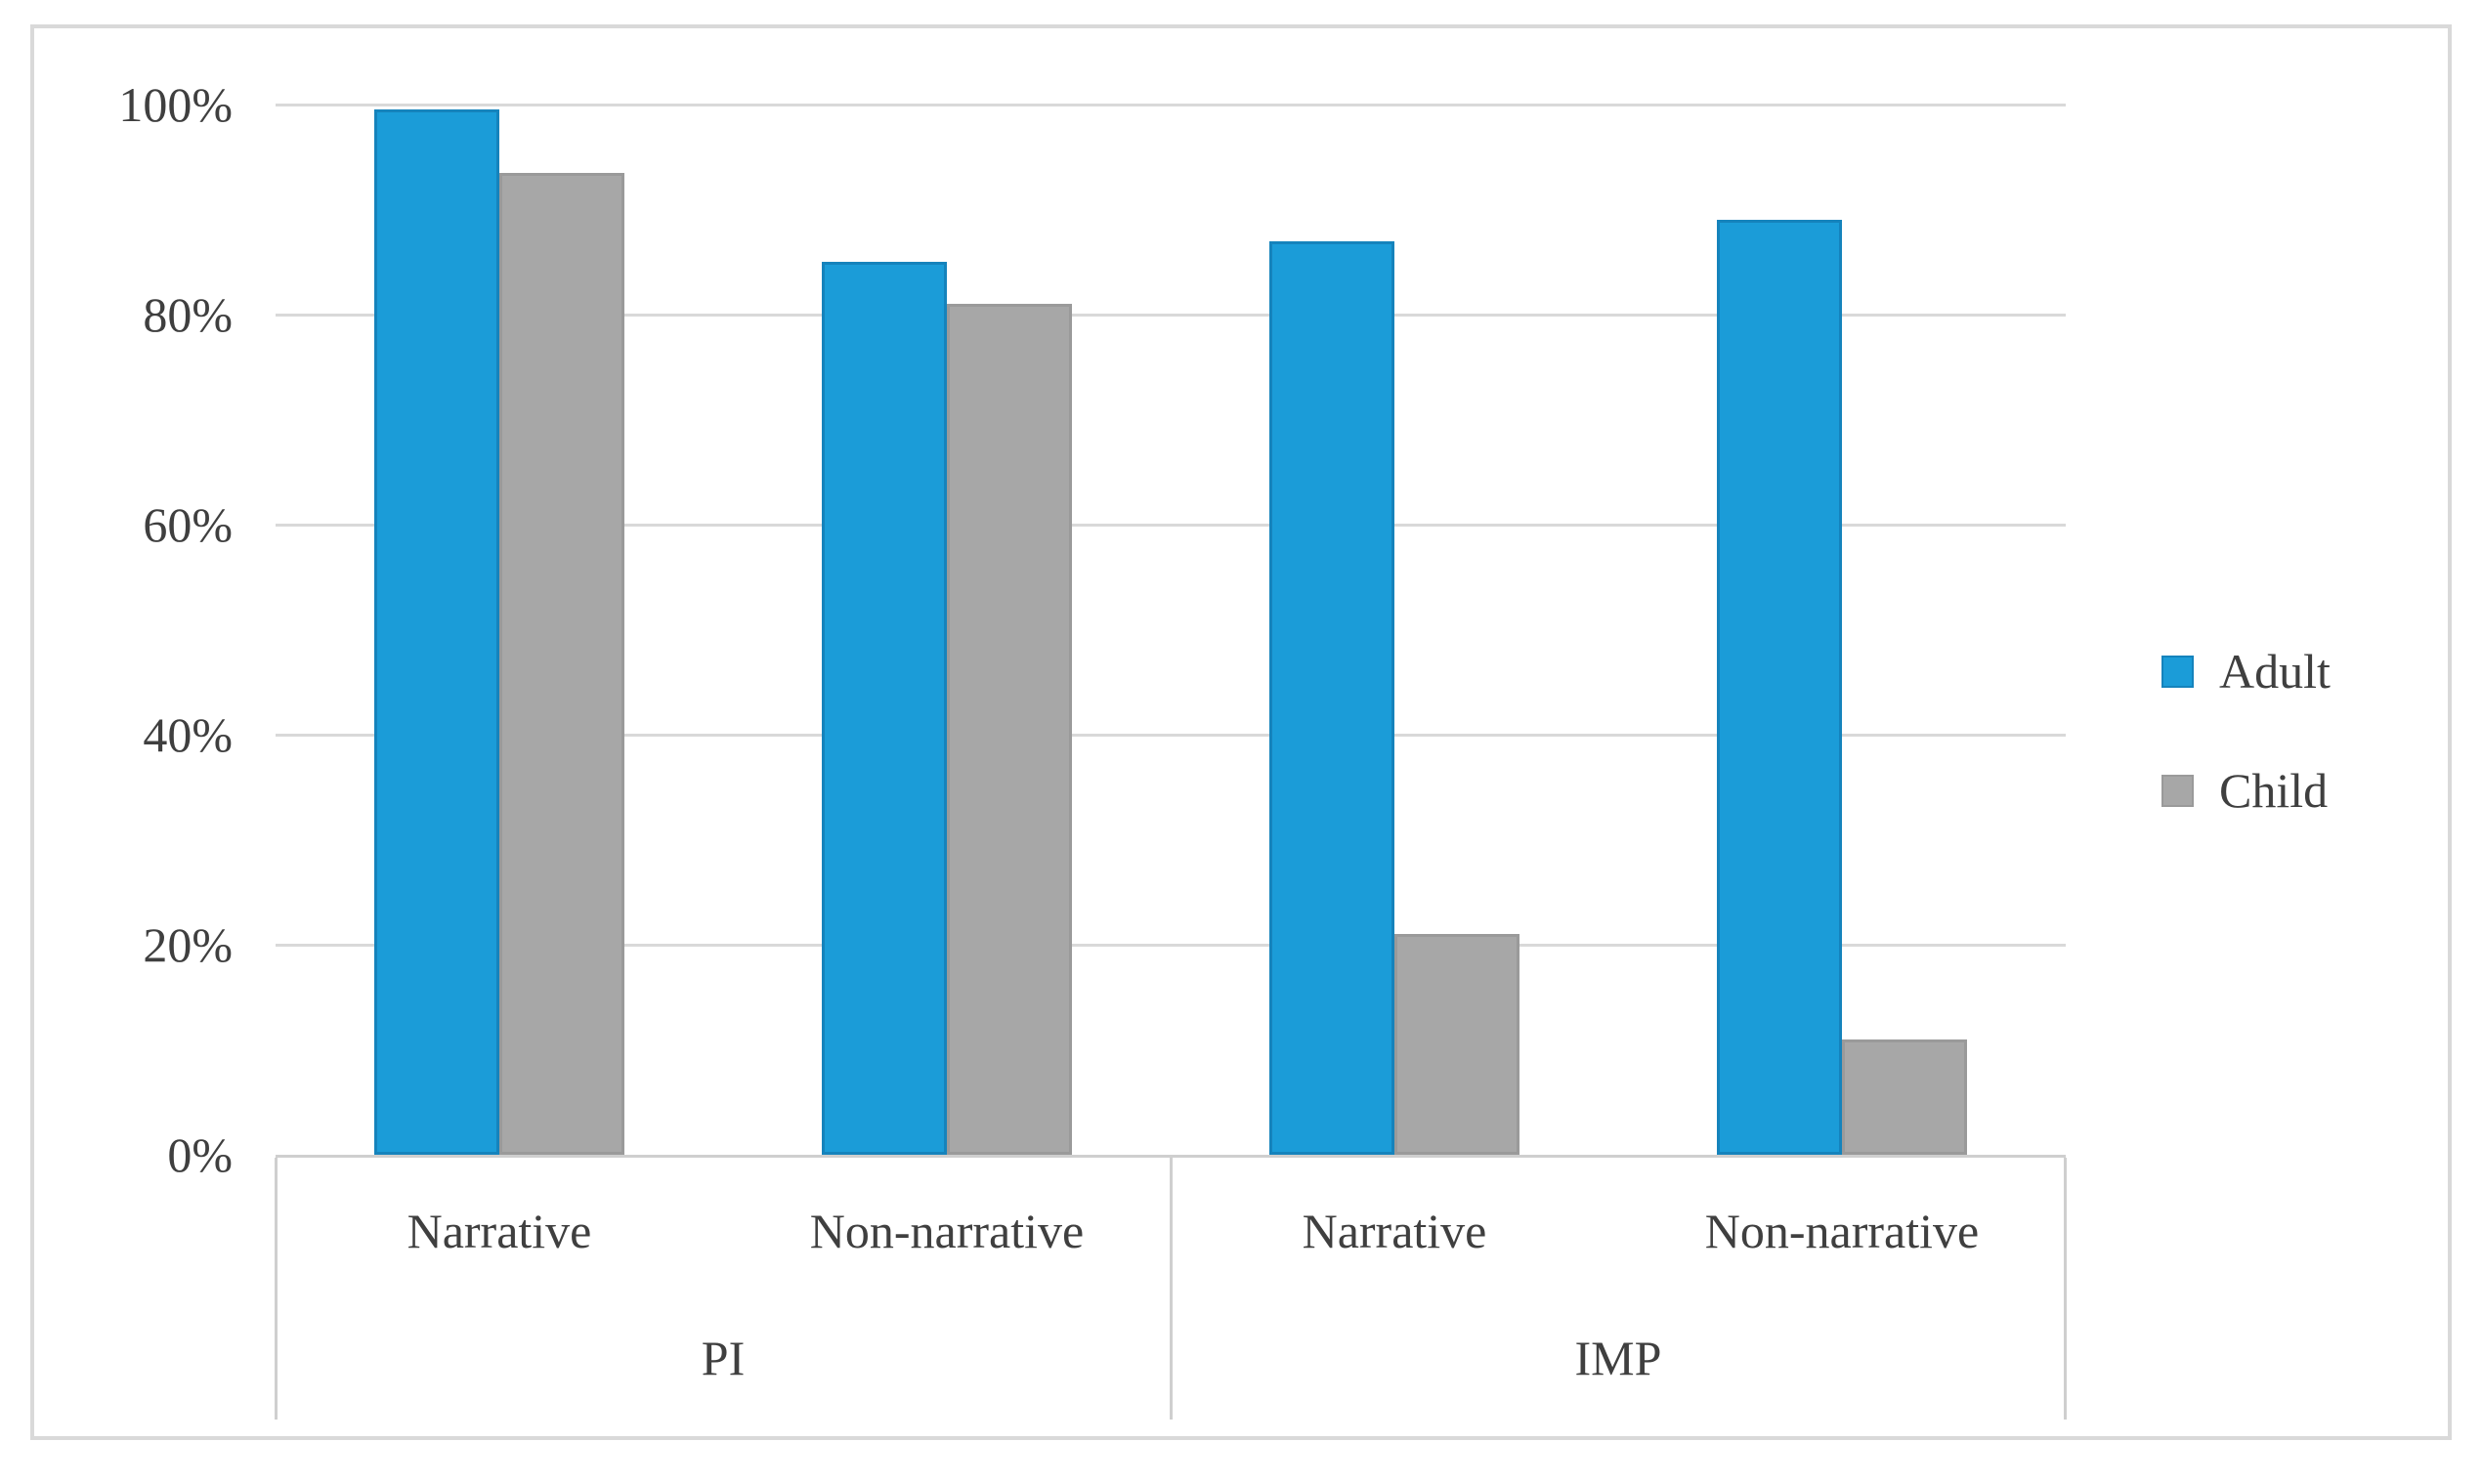  I want to click on legend-label-adult: Adult, so click(2275, 671).